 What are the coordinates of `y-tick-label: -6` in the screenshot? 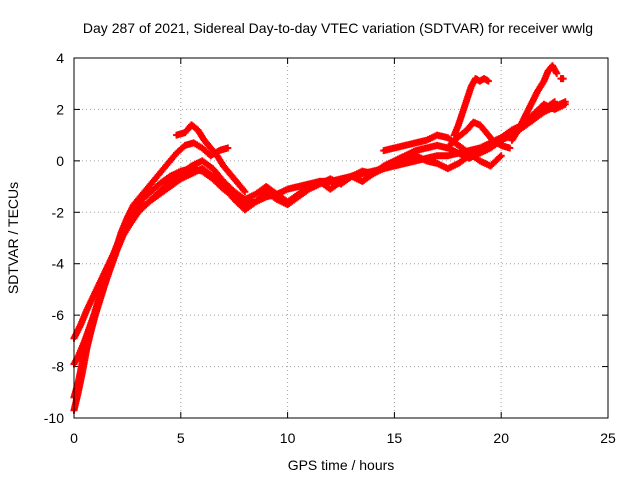 It's located at (58, 315).